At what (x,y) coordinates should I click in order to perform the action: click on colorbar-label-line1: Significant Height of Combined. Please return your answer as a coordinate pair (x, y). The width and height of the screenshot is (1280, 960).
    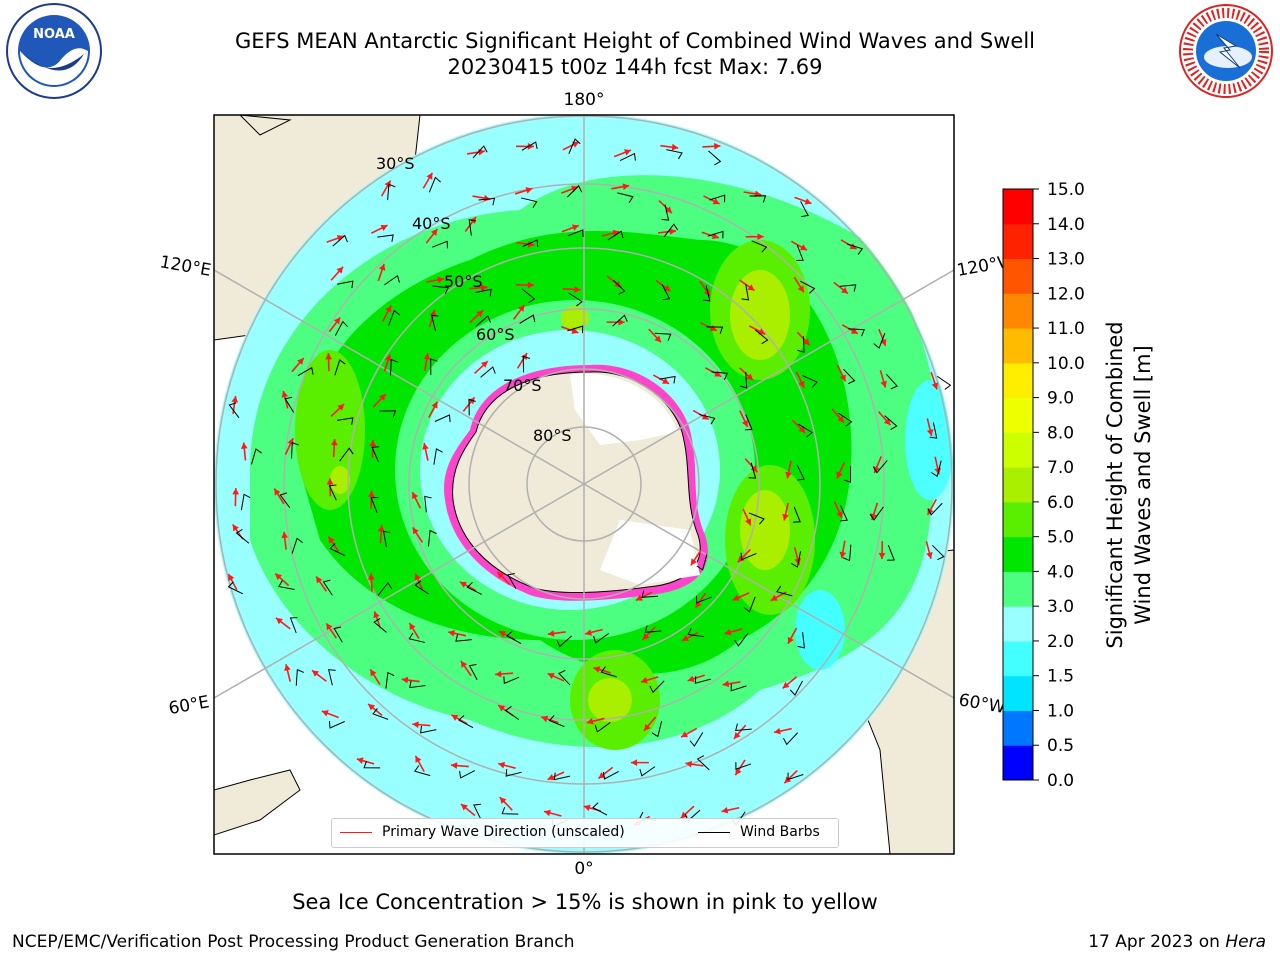
    Looking at the image, I should click on (1115, 484).